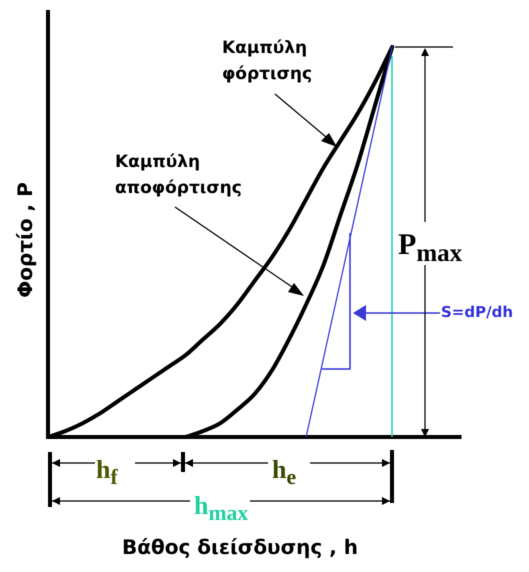 The width and height of the screenshot is (529, 572). What do you see at coordinates (431, 248) in the screenshot?
I see `annotation: P$_{max}$` at bounding box center [431, 248].